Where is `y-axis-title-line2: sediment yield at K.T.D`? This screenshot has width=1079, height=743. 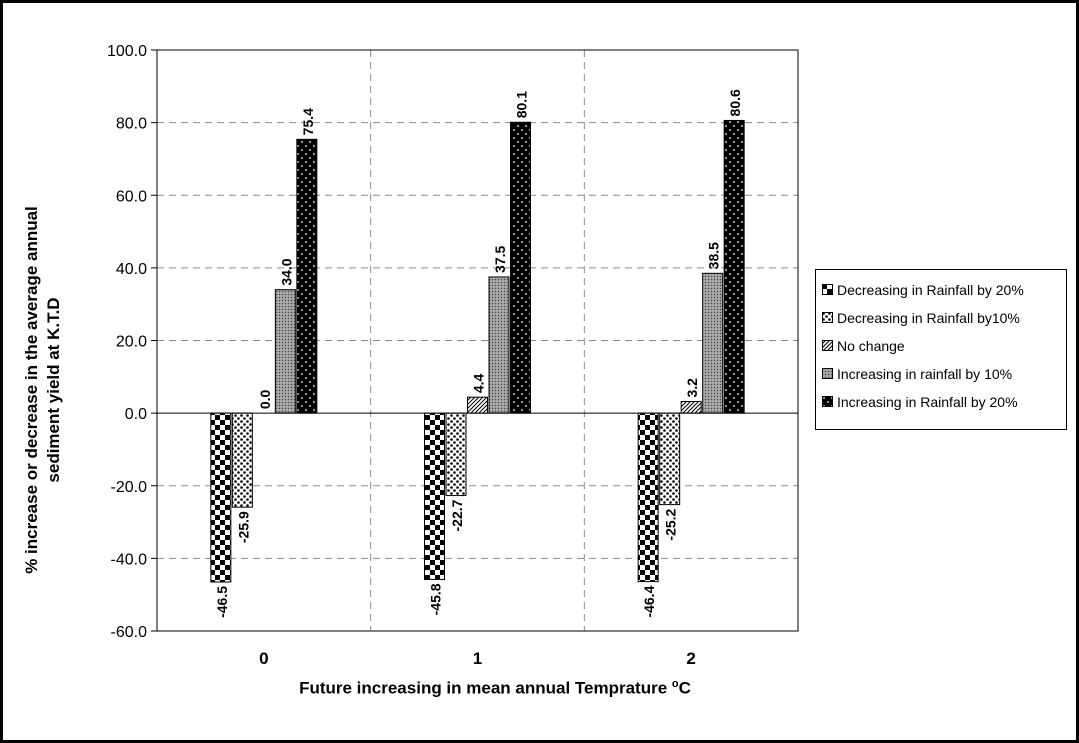 y-axis-title-line2: sediment yield at K.T.D is located at coordinates (53, 390).